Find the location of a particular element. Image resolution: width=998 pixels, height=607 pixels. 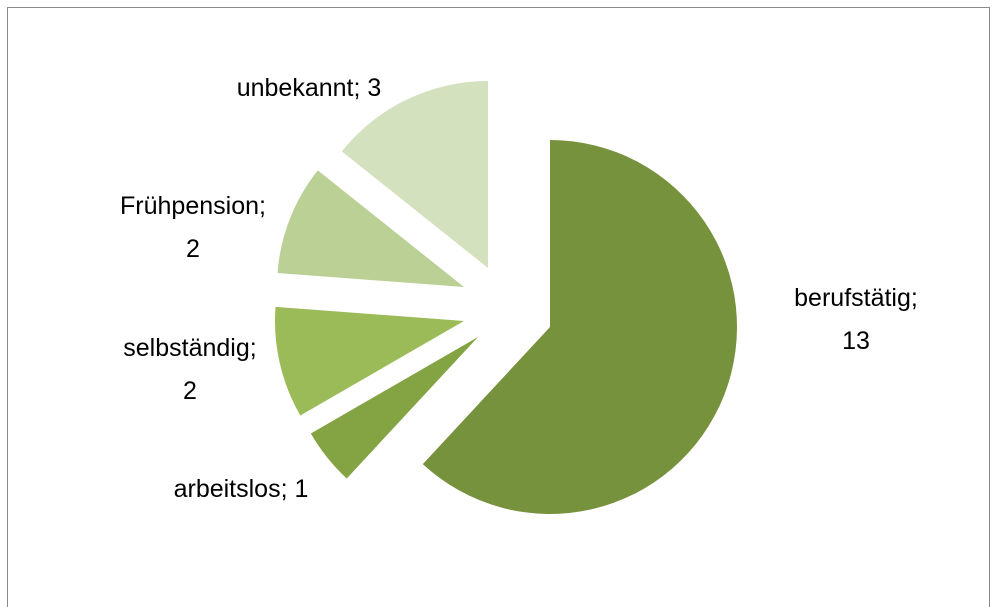

data-label-selbständig-line-1: selbständig; is located at coordinates (189, 348).